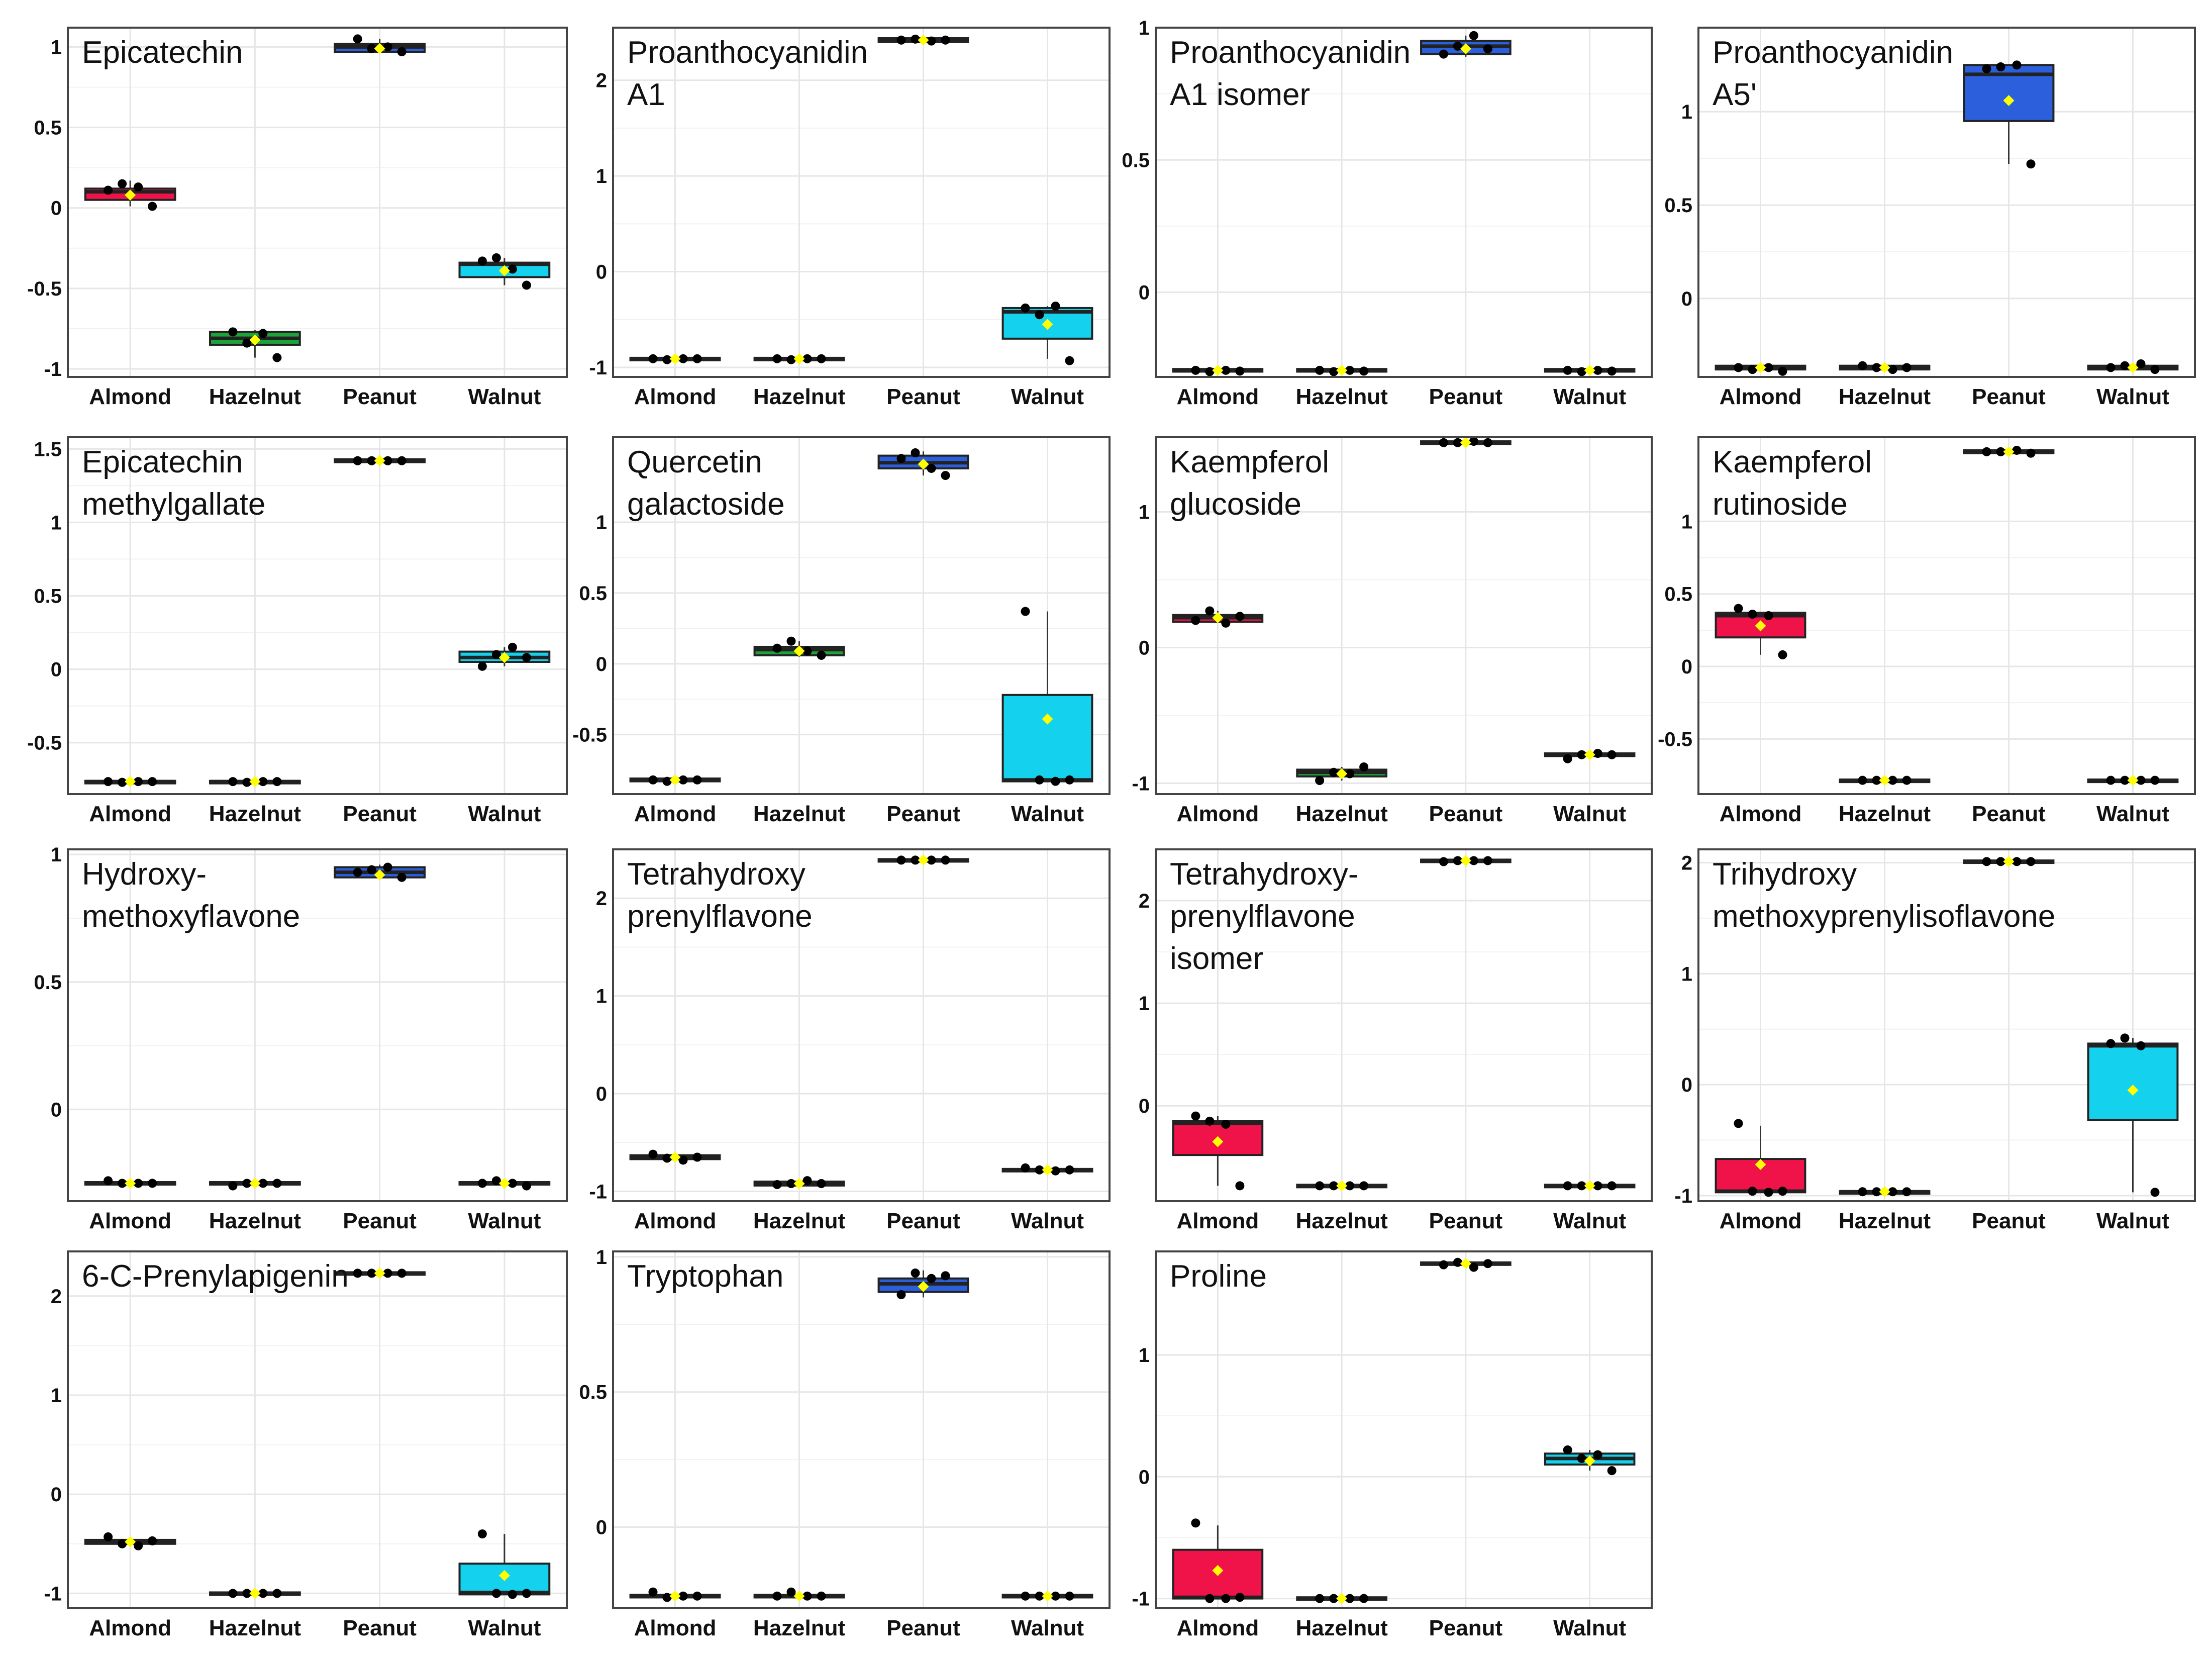 The width and height of the screenshot is (2212, 1656). What do you see at coordinates (1781, 505) in the screenshot?
I see `panel-title-line: rutinoside` at bounding box center [1781, 505].